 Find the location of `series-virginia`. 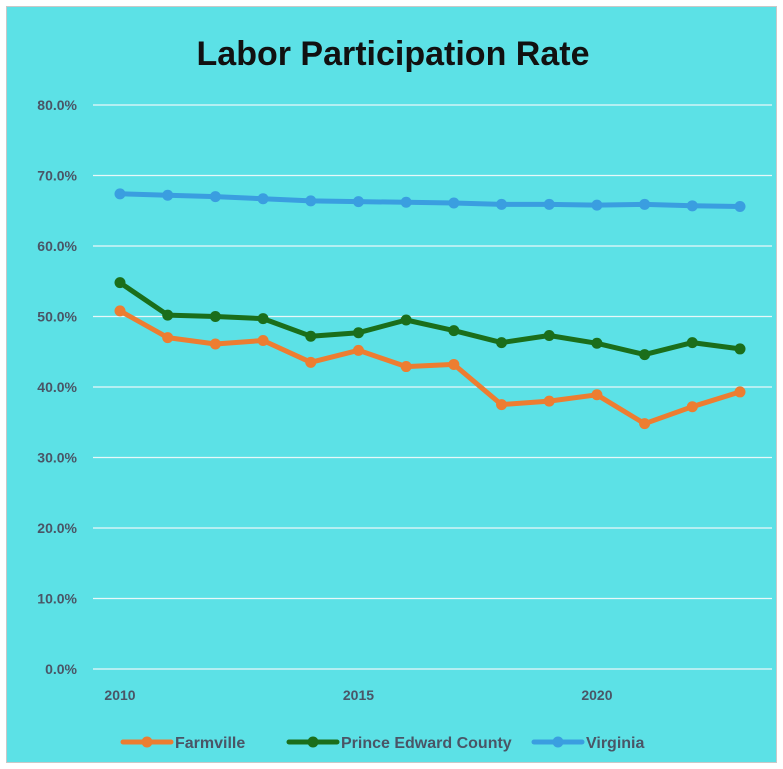

series-virginia is located at coordinates (430, 200).